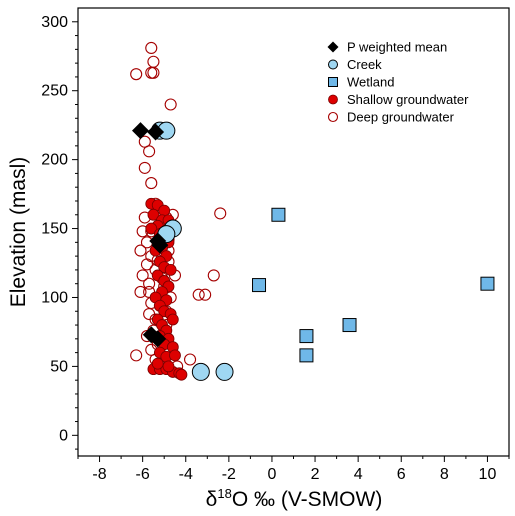 This screenshot has height=516, width=515. I want to click on series-p-weighted-mean, so click(150, 235).